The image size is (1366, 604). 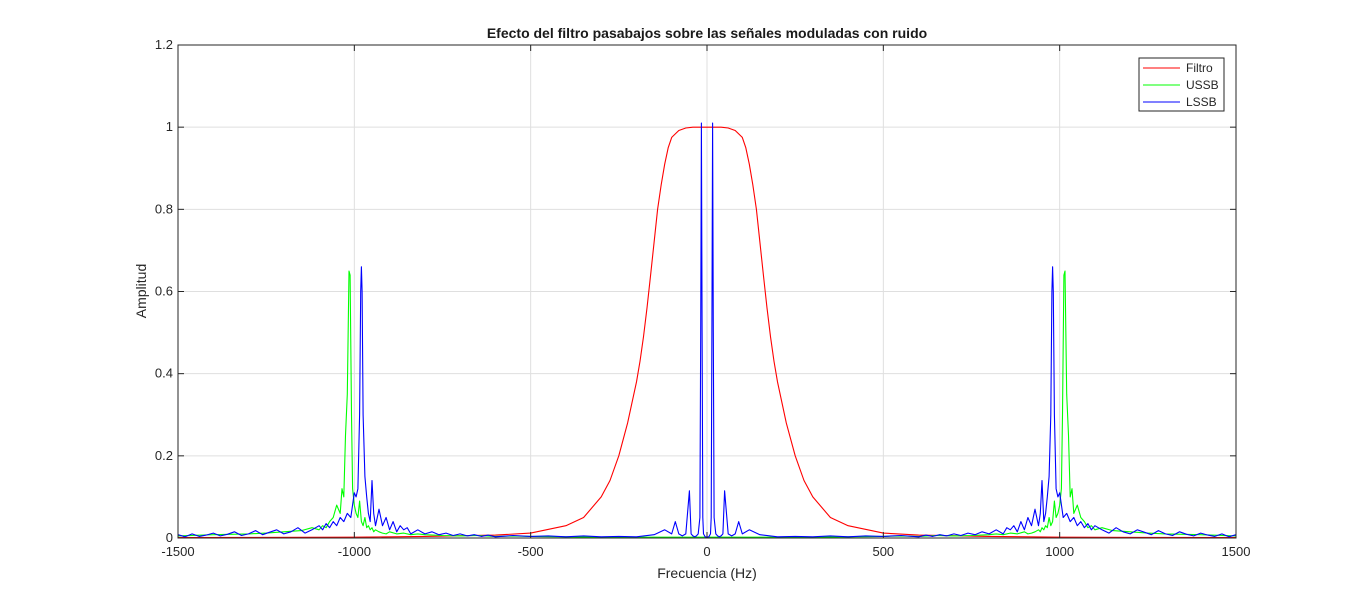 I want to click on y-tick-label: 1.2, so click(x=164, y=44).